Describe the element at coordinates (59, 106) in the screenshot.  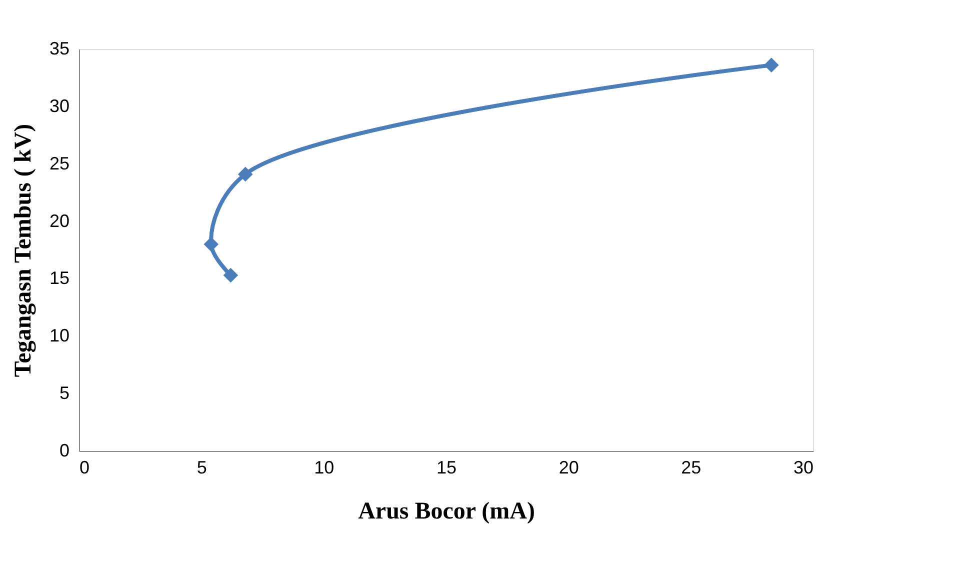
I see `y-tick-label: 30` at that location.